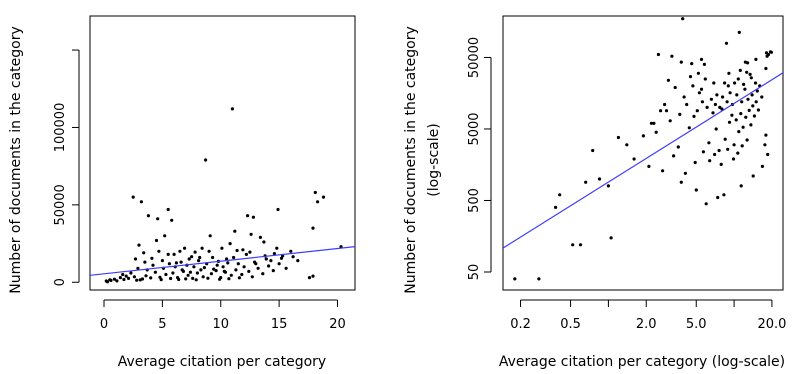  I want to click on y-axis-title: (log-scale), so click(434, 159).